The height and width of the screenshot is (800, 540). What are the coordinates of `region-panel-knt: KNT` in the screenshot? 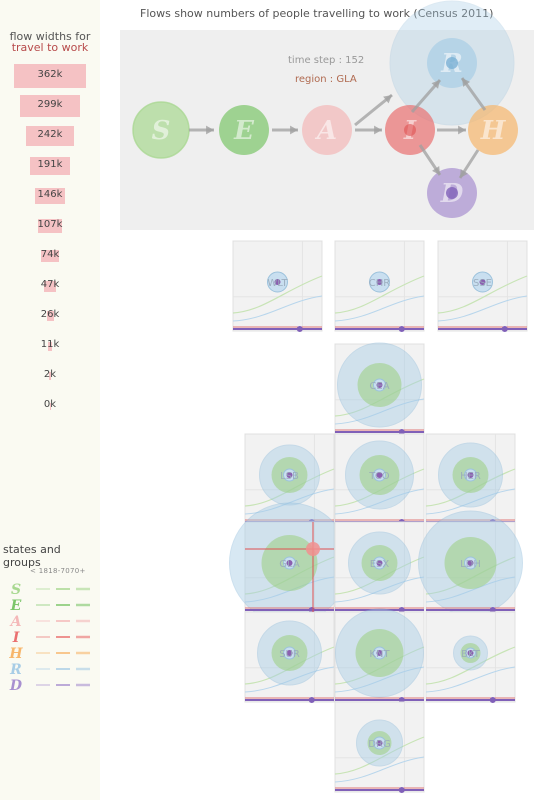 It's located at (379, 655).